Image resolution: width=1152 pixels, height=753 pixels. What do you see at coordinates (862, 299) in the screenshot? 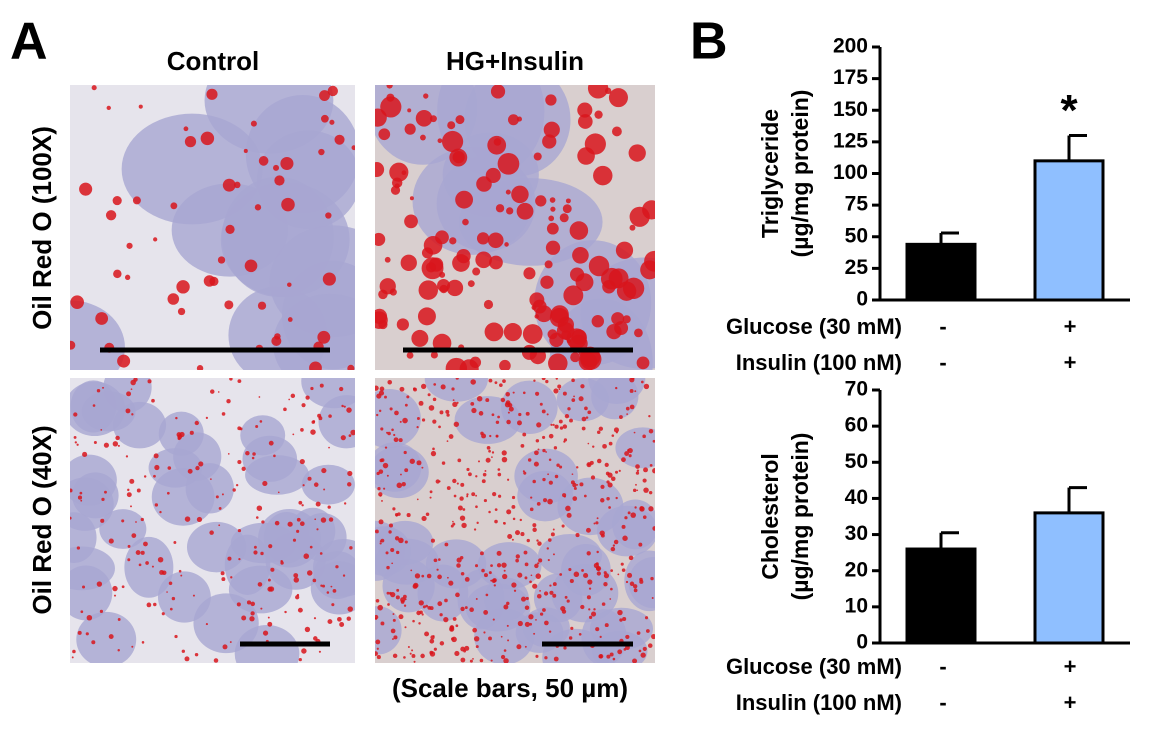
I see `y-tick-label: 0` at bounding box center [862, 299].